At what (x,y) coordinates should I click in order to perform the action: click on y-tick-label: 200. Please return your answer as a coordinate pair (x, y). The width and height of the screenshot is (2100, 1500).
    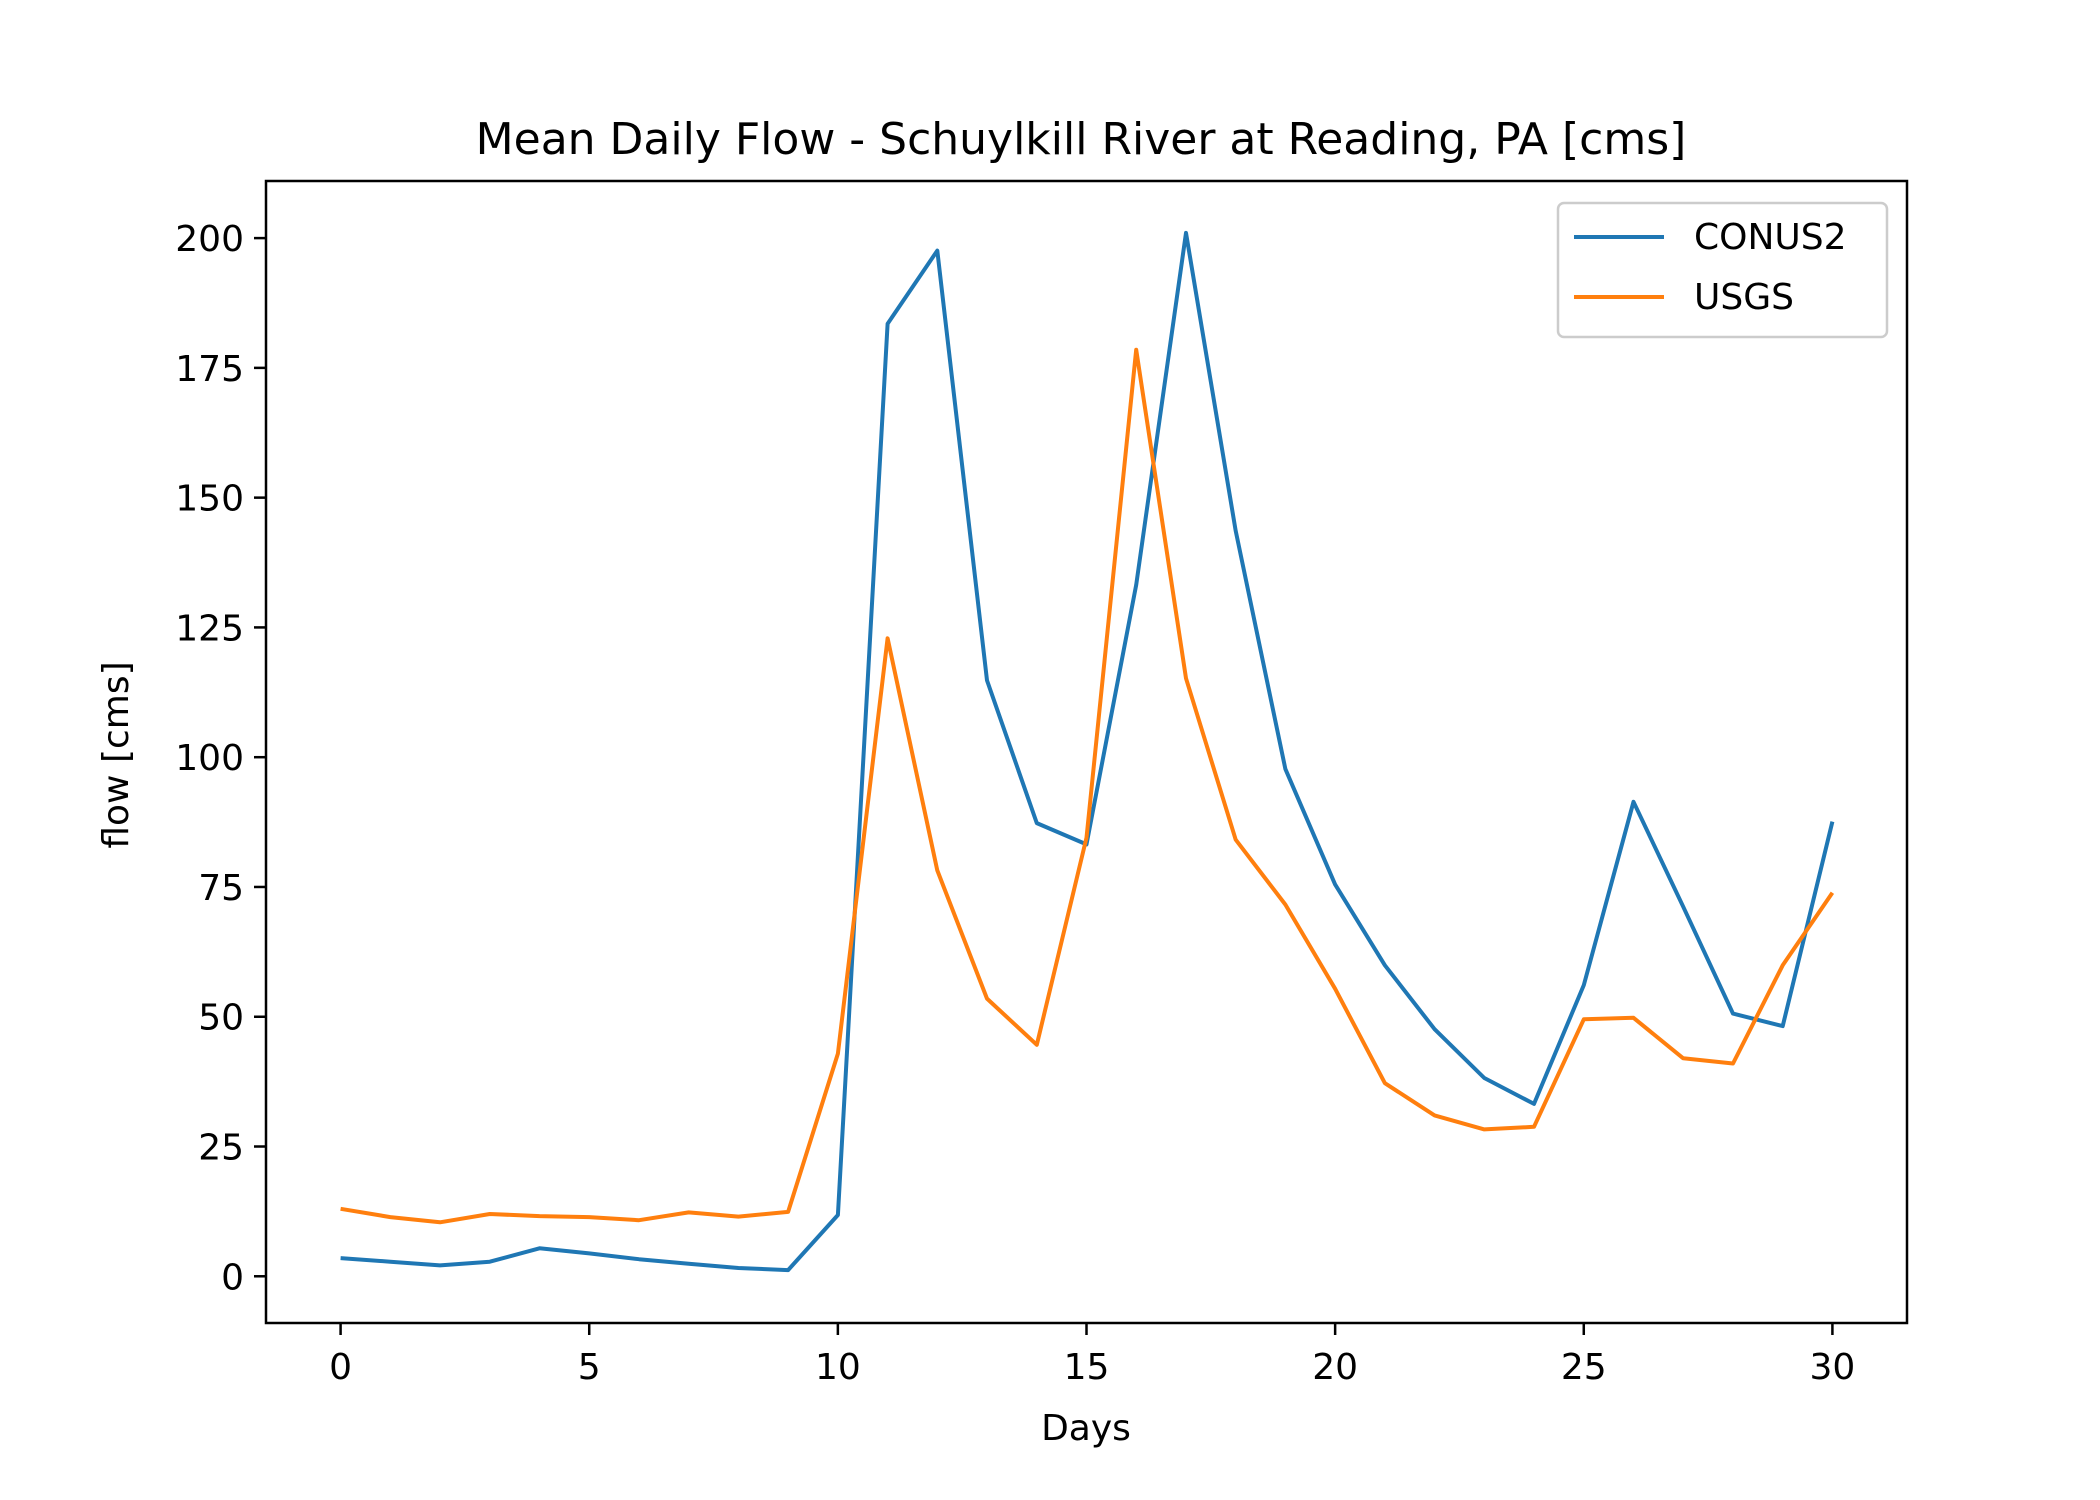
    Looking at the image, I should click on (209, 239).